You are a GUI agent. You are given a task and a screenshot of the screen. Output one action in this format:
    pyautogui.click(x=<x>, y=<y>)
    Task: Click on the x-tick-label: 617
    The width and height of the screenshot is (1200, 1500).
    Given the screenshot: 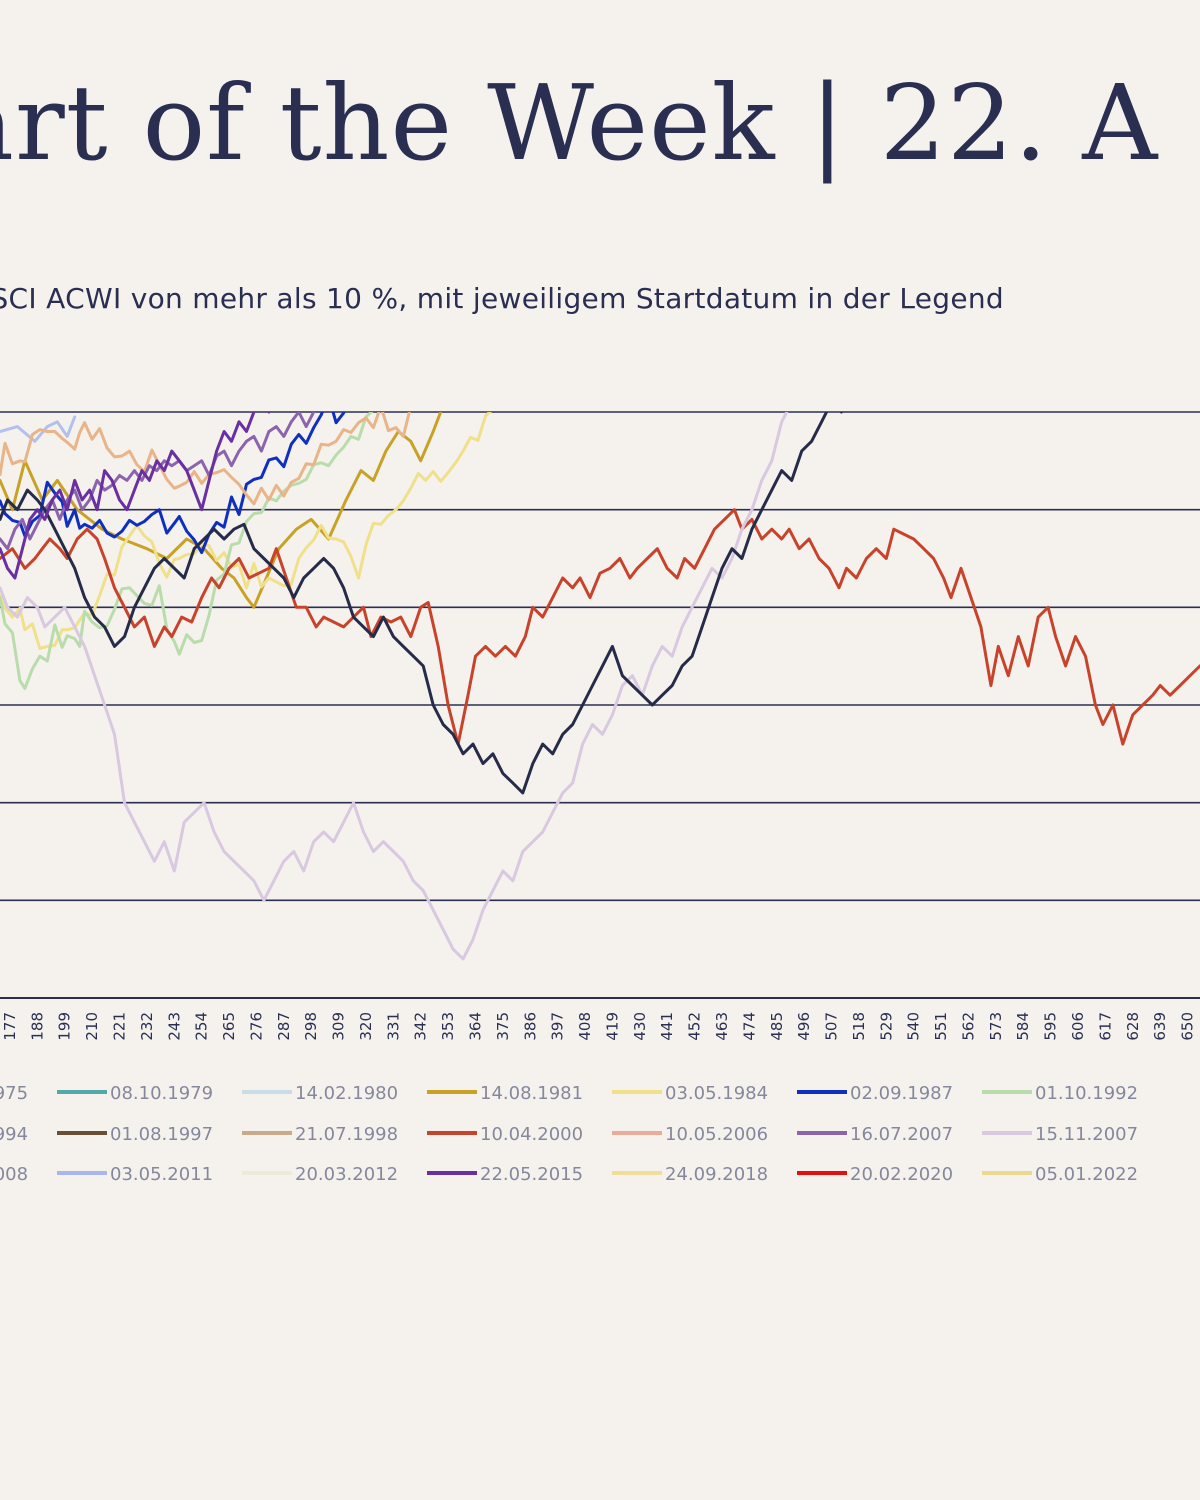 What is the action you would take?
    pyautogui.click(x=1105, y=1026)
    